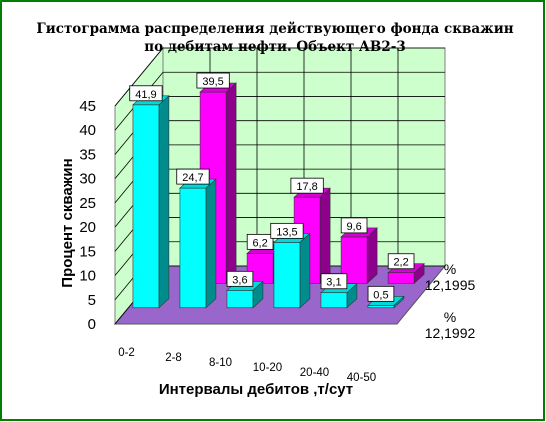 This screenshot has height=422, width=546. Describe the element at coordinates (220, 363) in the screenshot. I see `x-tick-label: 8-10` at that location.